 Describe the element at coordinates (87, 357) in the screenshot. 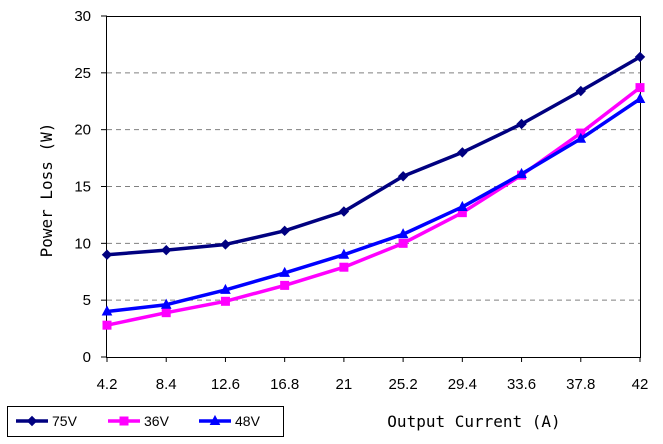

I see `y-tick-label: 0` at that location.